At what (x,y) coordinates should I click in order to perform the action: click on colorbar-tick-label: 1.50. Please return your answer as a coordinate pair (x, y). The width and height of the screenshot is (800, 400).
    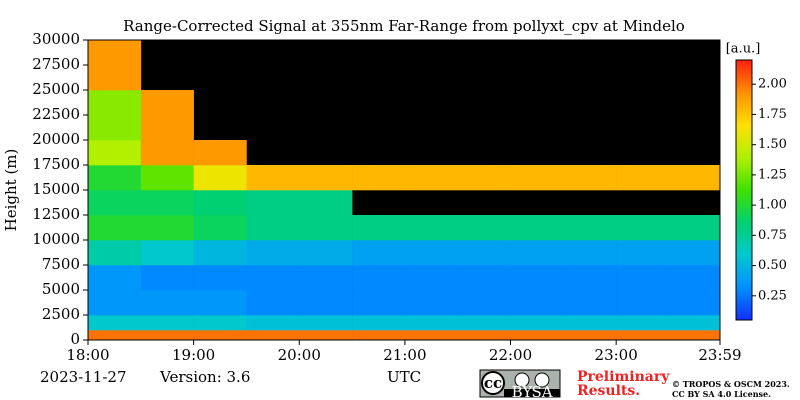
    Looking at the image, I should click on (772, 144).